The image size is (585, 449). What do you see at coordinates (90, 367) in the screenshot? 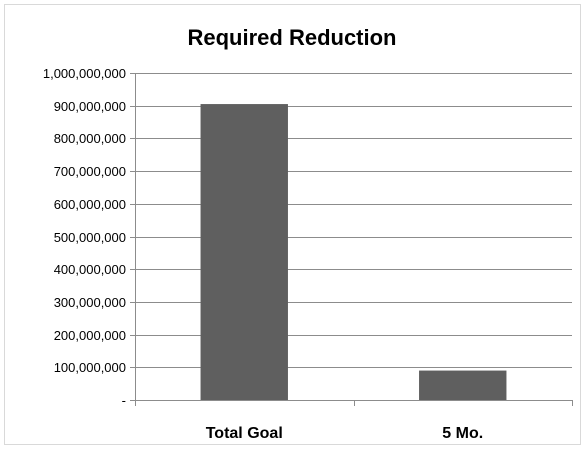
I see `y-tick-label: 100,000,000` at bounding box center [90, 367].